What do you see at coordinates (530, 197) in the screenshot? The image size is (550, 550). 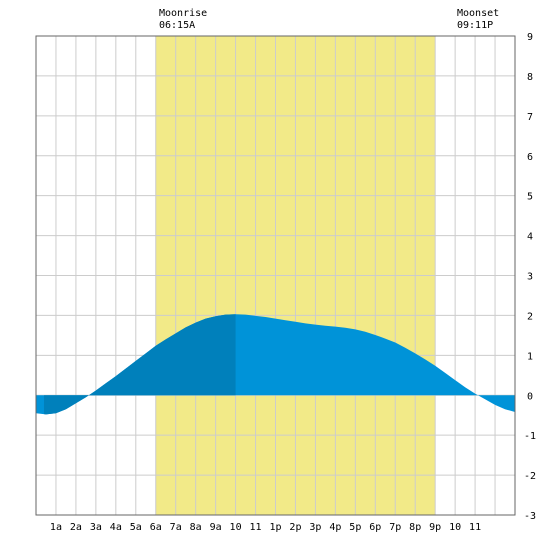 I see `y-tick-label: 5` at bounding box center [530, 197].